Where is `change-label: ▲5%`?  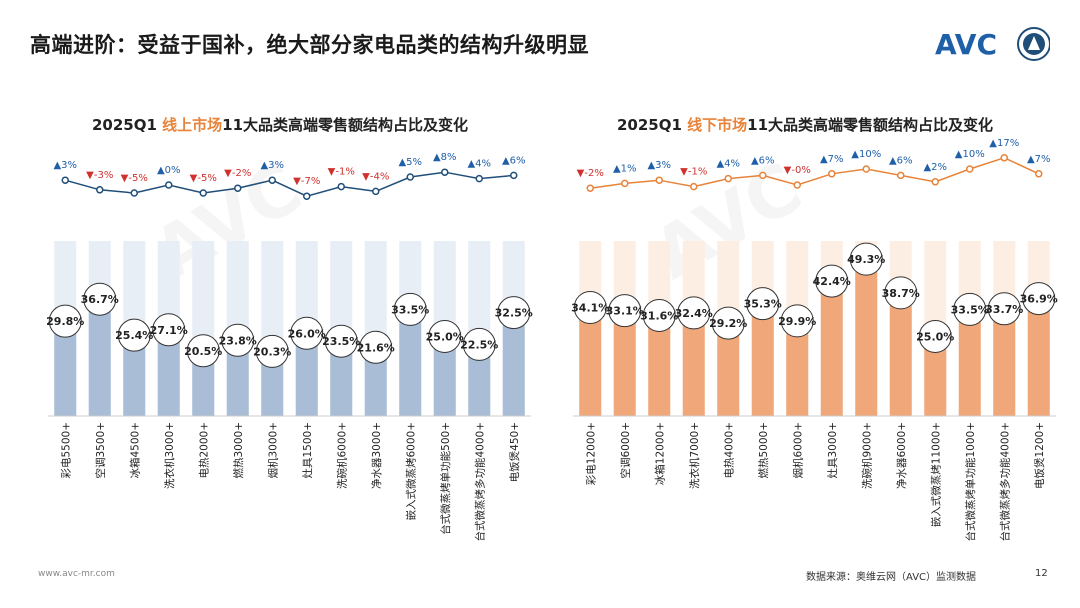
change-label: ▲5% is located at coordinates (410, 162).